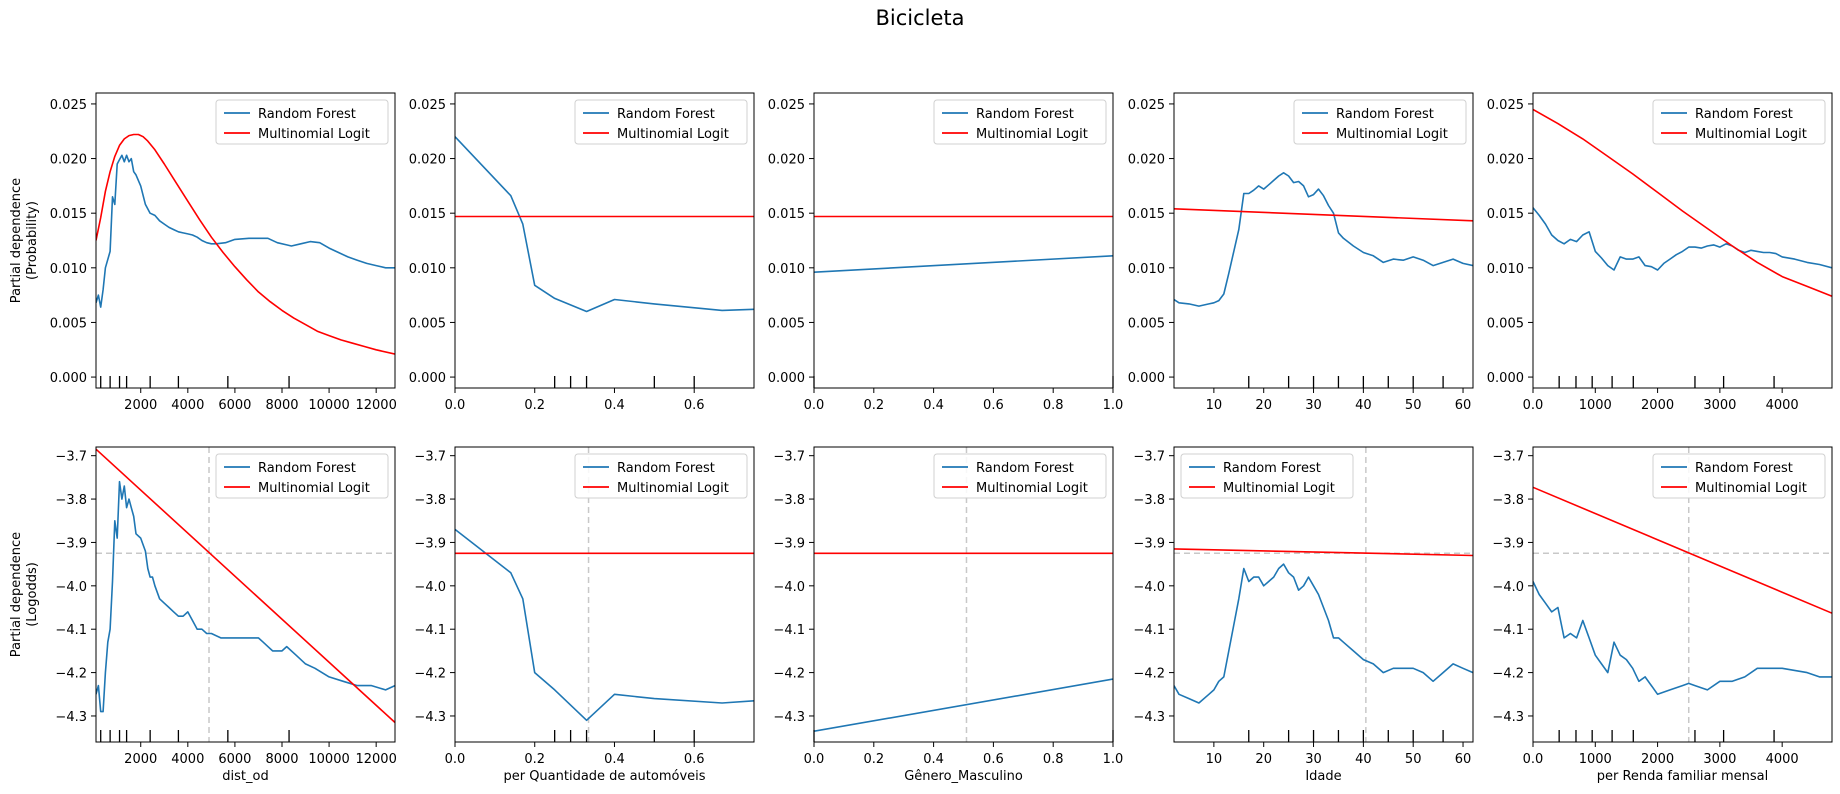 This screenshot has height=794, width=1840. Describe the element at coordinates (1719, 405) in the screenshot. I see `x-tick-label: 3000` at that location.